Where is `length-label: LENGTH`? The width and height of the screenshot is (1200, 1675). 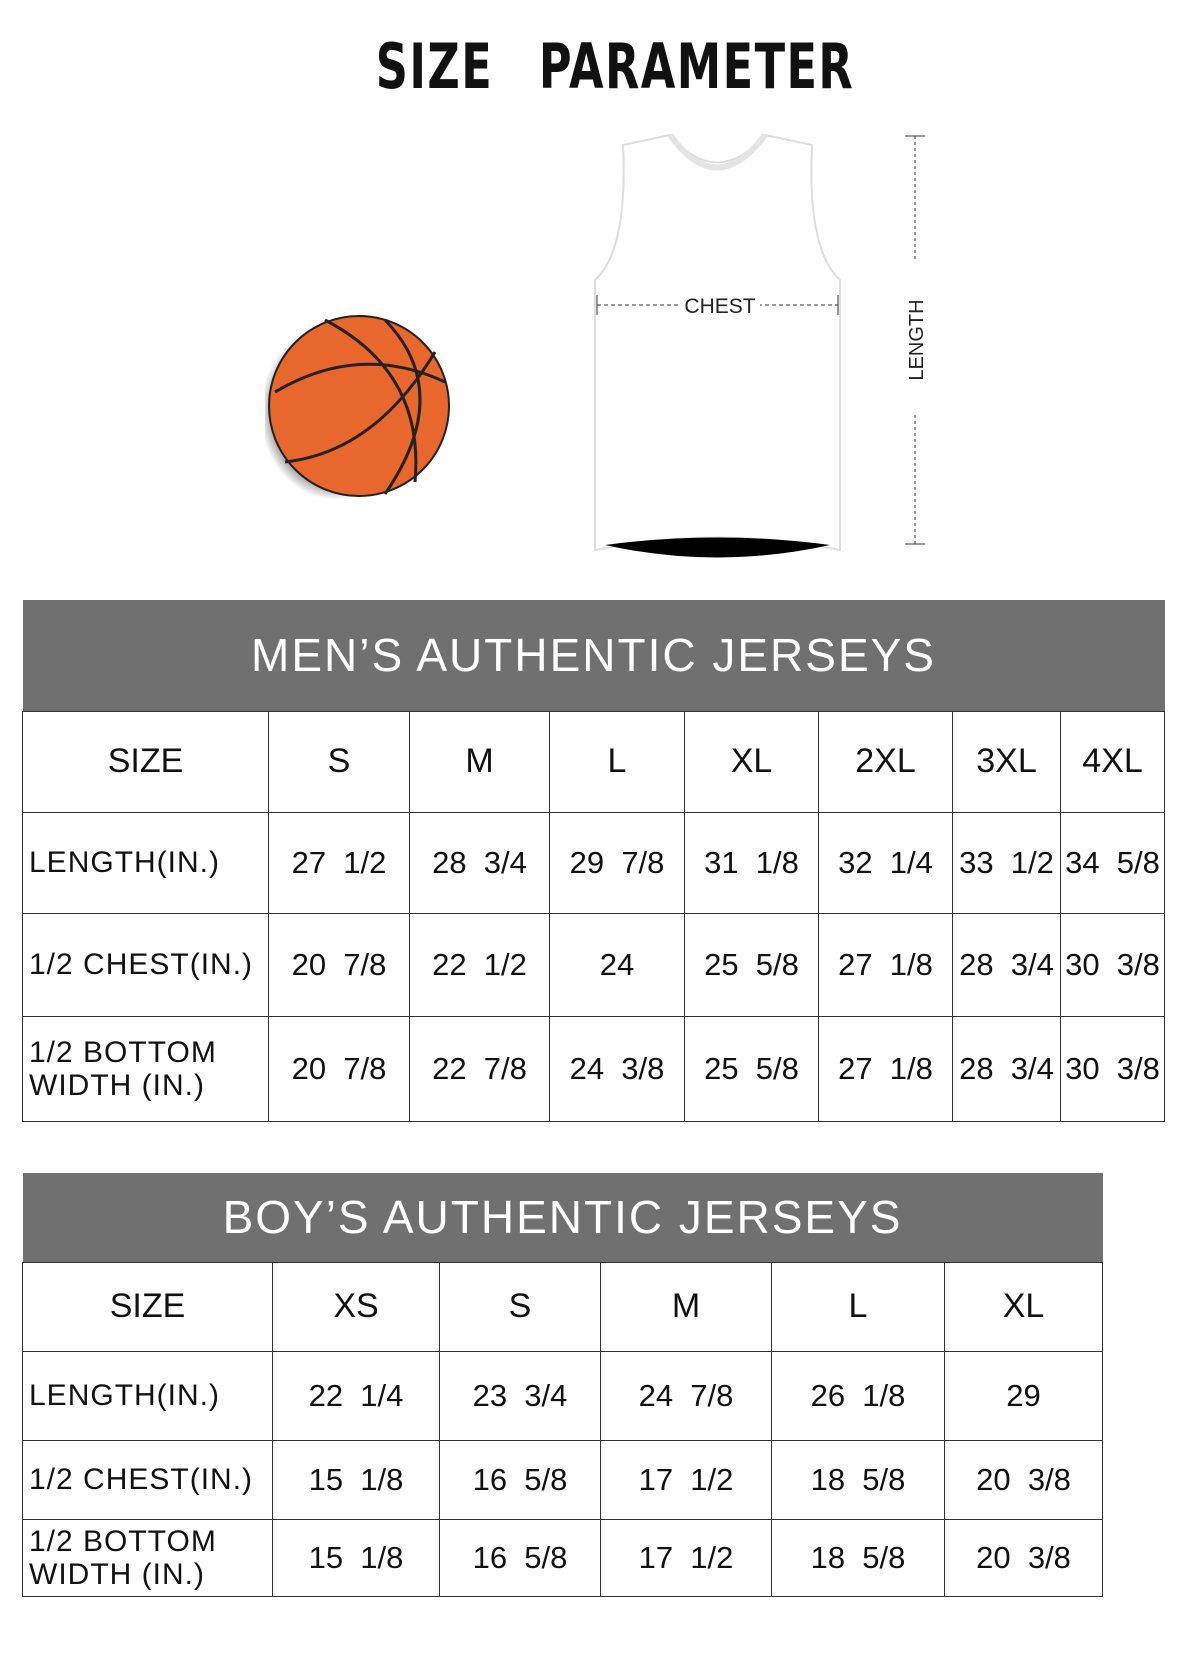
length-label: LENGTH is located at coordinates (917, 339).